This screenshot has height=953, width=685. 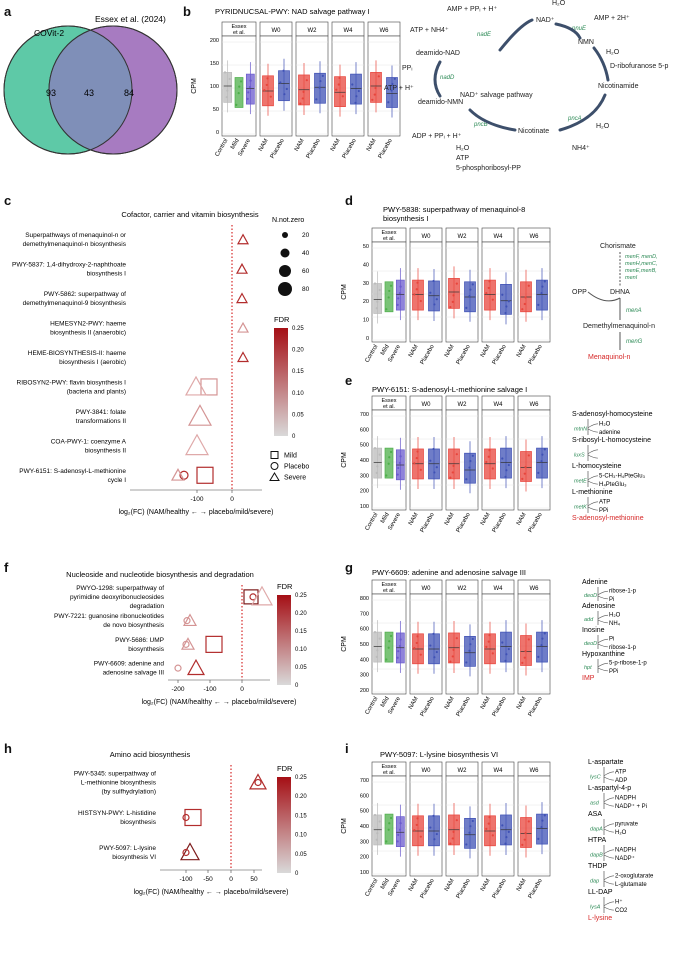 What do you see at coordinates (389, 767) in the screenshot?
I see `facet-label: Essex` at bounding box center [389, 767].